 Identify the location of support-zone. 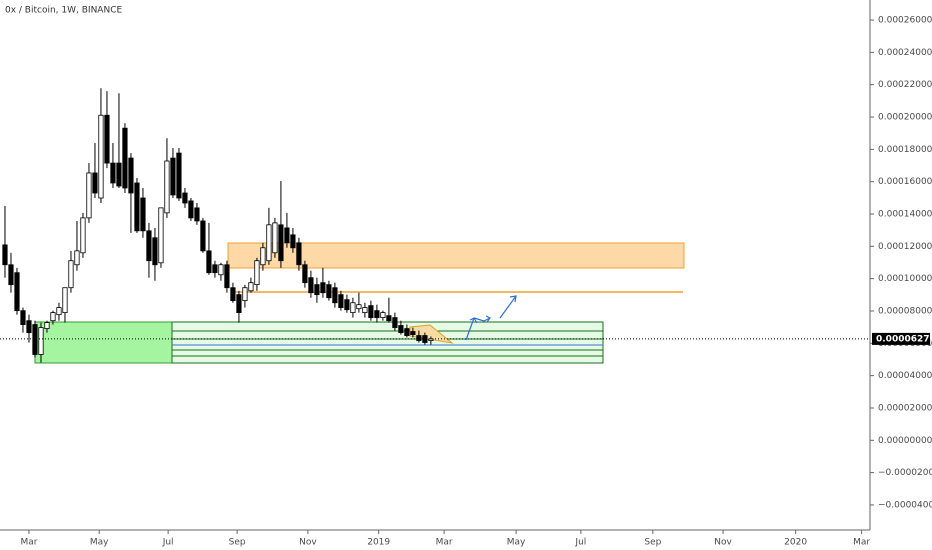
(103, 342).